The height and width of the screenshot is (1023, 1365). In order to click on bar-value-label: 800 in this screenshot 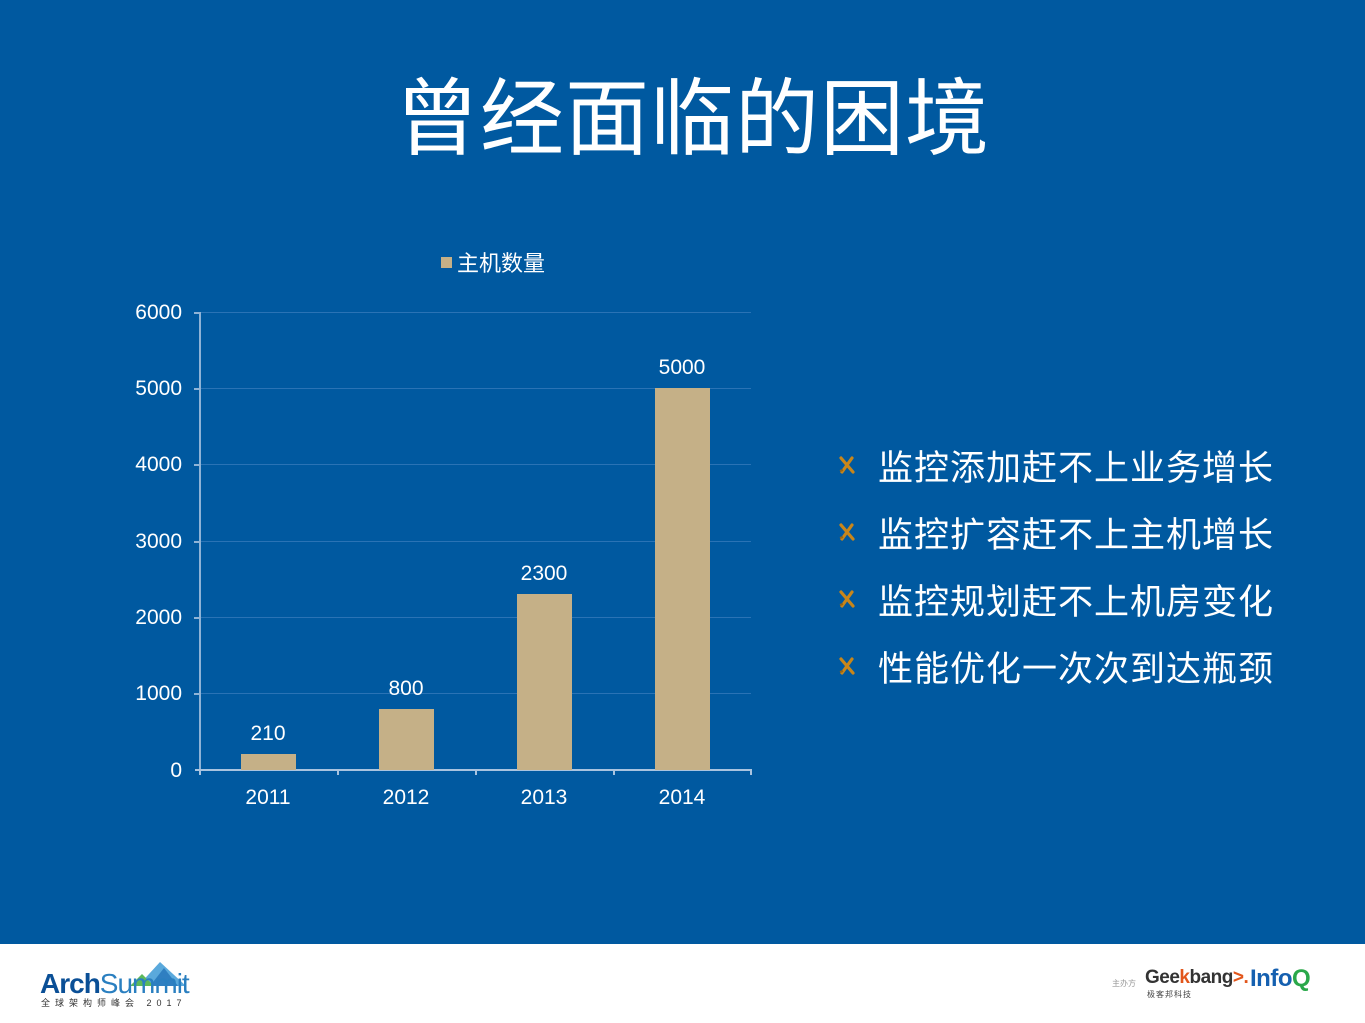, I will do `click(406, 688)`.